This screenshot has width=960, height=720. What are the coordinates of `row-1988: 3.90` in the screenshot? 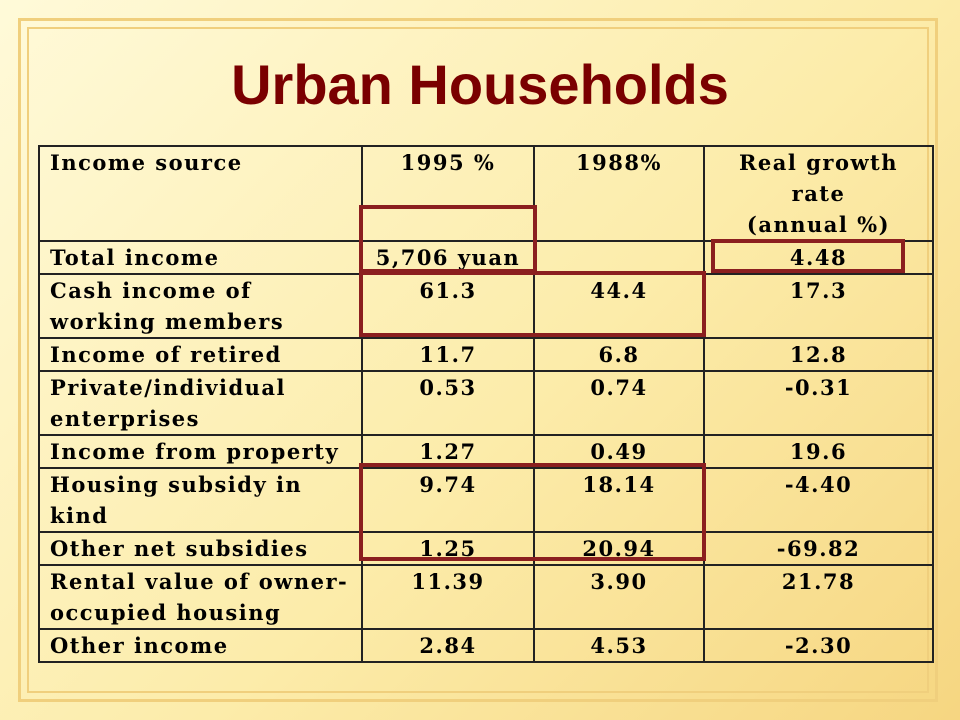 It's located at (619, 597).